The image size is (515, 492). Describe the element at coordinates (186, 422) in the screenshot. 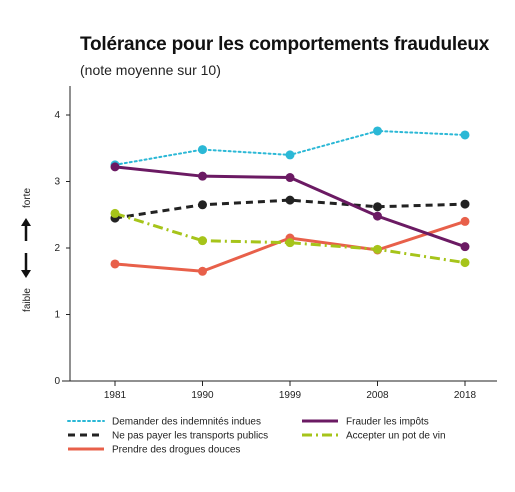

I see `legend-label-0: Demander des indemnités indues` at that location.